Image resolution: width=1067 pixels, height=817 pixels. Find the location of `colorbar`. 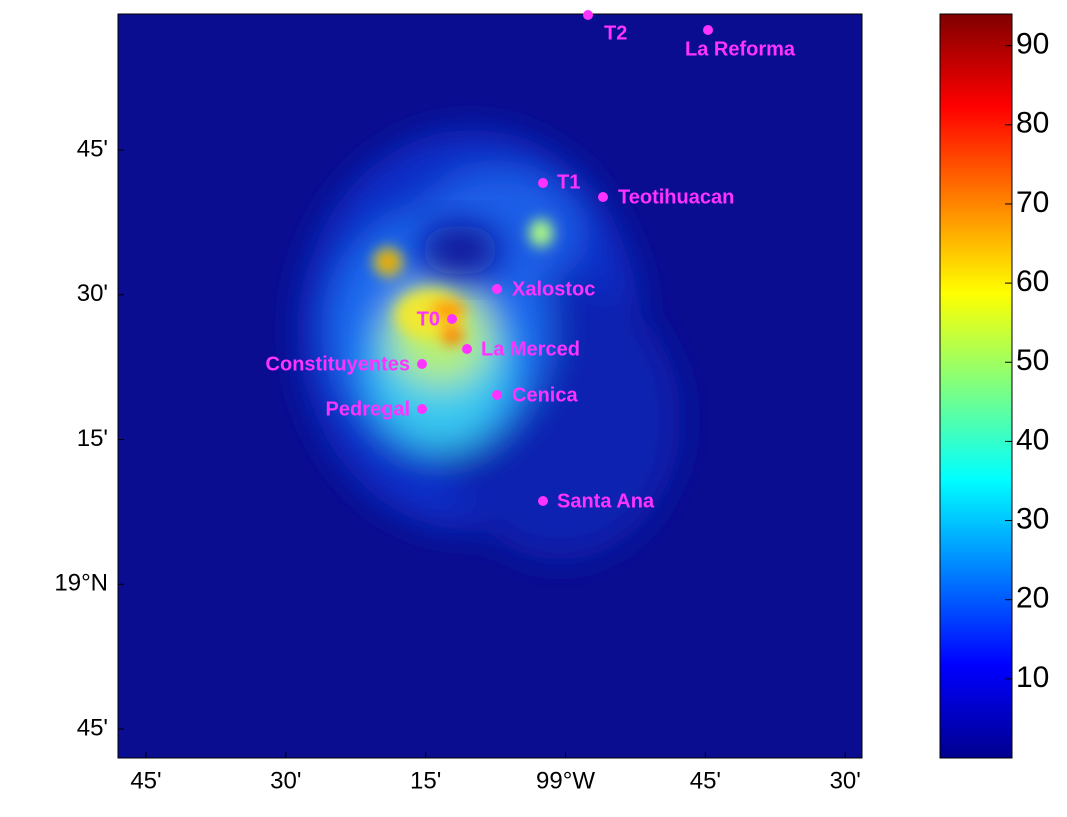

colorbar is located at coordinates (976, 386).